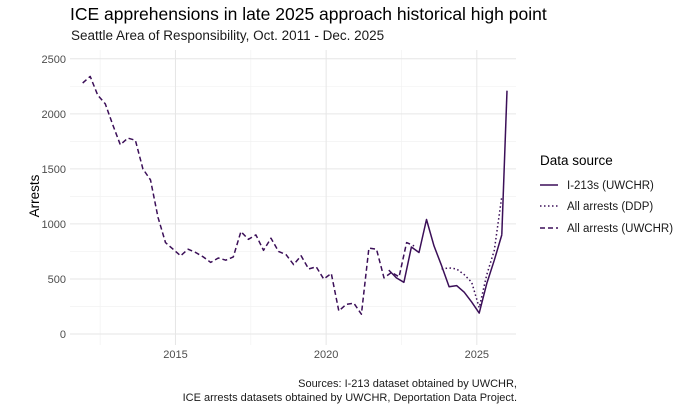 This screenshot has height=417, width=680. What do you see at coordinates (620, 229) in the screenshot?
I see `legend-label-uwchr: All arrests (UWCHR)` at bounding box center [620, 229].